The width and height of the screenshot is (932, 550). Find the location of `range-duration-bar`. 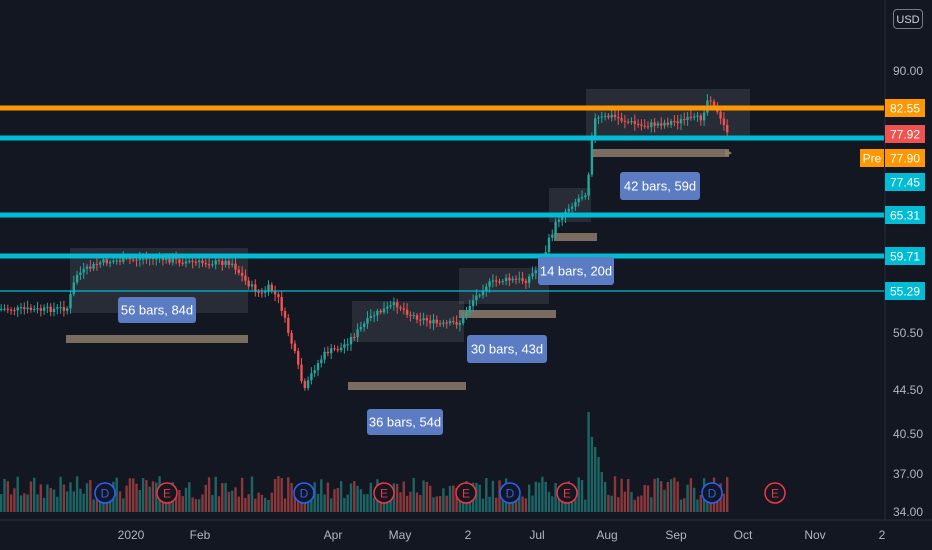

range-duration-bar is located at coordinates (407, 386).